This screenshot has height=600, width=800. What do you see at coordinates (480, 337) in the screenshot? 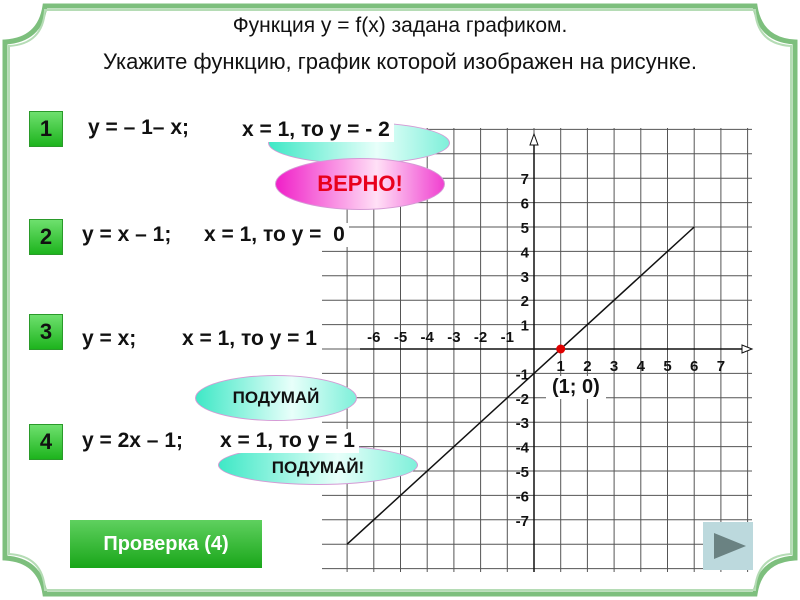
I see `x-tick-label: -2` at bounding box center [480, 337].